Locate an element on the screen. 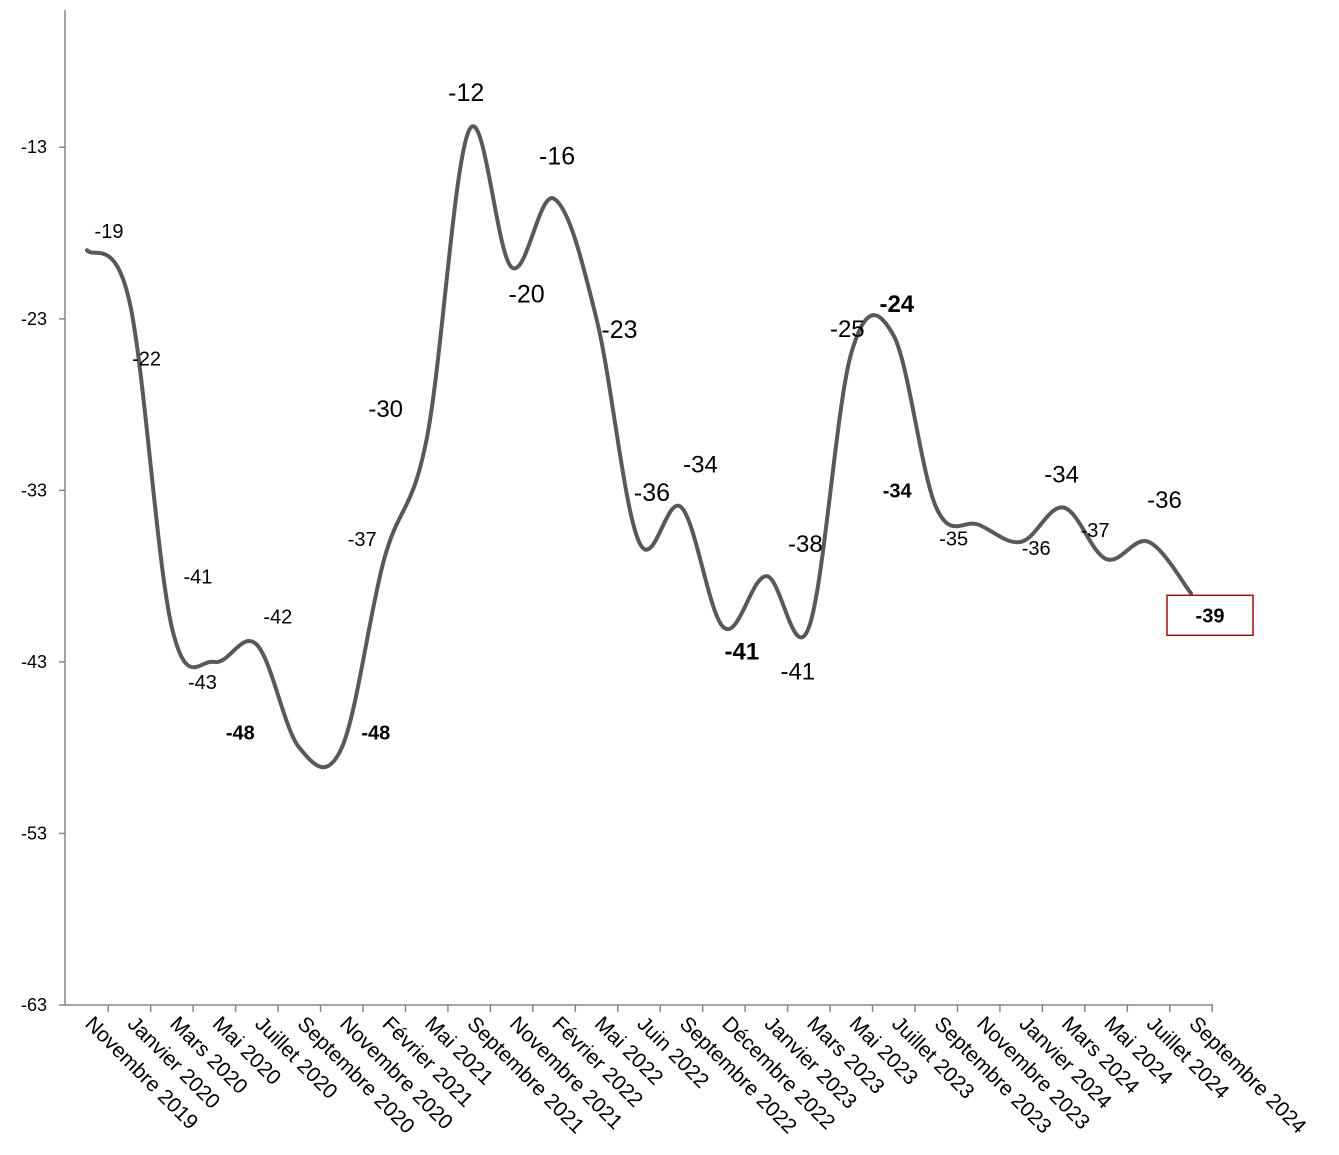 Image resolution: width=1339 pixels, height=1155 pixels. y-tick-label: -43 is located at coordinates (34, 662).